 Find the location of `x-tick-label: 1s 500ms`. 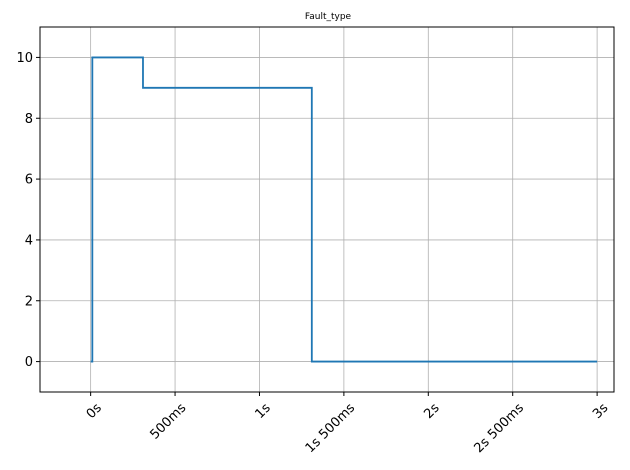

x-tick-label: 1s 500ms is located at coordinates (331, 429).